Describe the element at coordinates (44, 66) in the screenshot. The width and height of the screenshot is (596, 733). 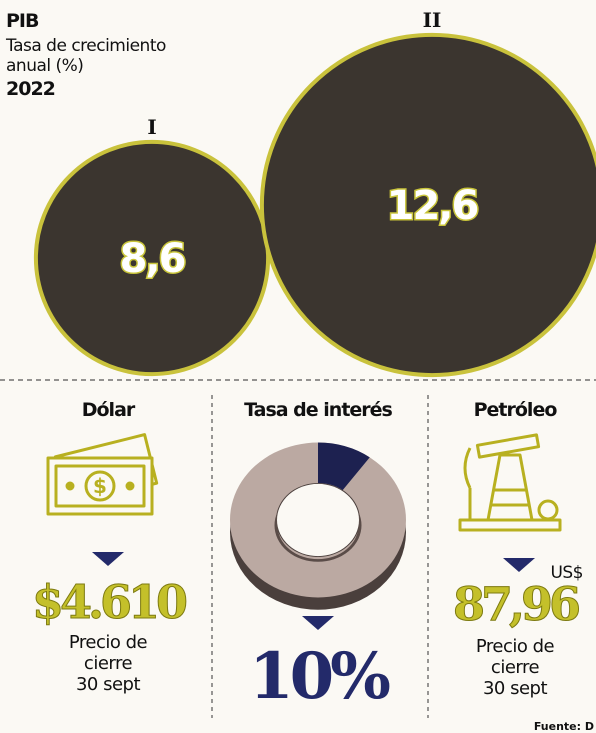
I see `subtitle: anual (%)` at that location.